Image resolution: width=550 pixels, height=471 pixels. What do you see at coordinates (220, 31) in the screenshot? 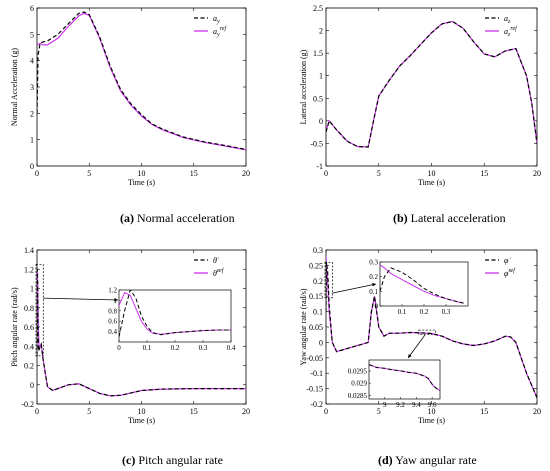
I see `legend-label: ayref` at bounding box center [220, 31].